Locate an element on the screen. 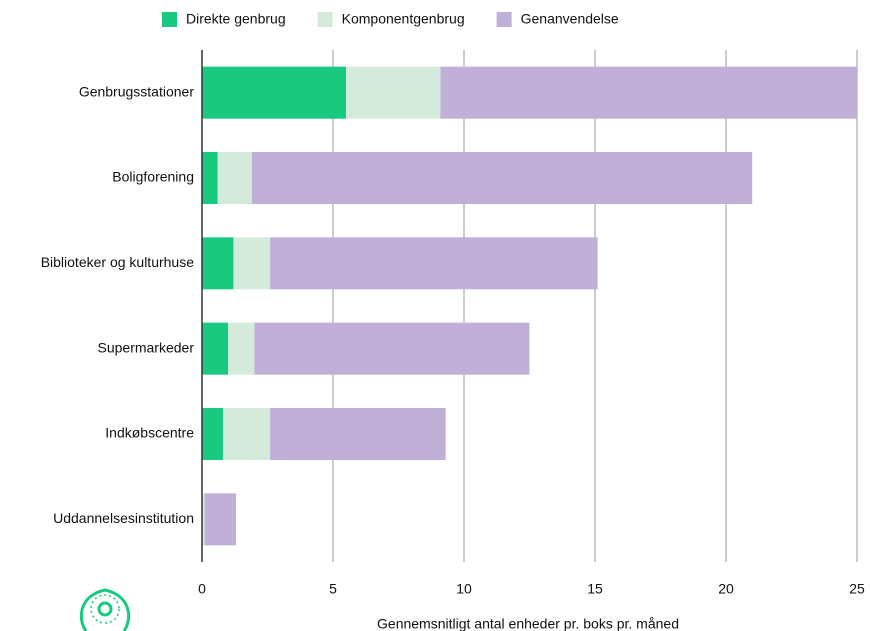 This screenshot has width=870, height=631. x-tick-label: 25 is located at coordinates (857, 589).